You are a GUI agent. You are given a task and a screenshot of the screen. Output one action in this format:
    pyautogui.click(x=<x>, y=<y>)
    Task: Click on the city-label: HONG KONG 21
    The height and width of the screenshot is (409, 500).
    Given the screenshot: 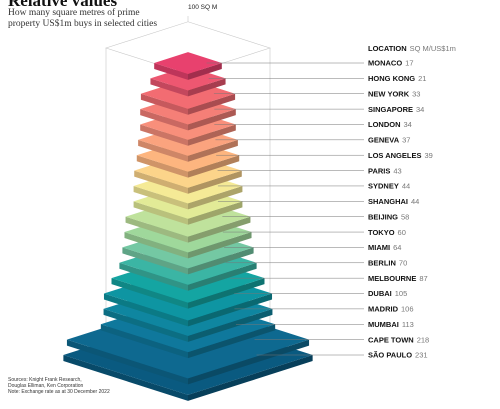 What is the action you would take?
    pyautogui.click(x=397, y=78)
    